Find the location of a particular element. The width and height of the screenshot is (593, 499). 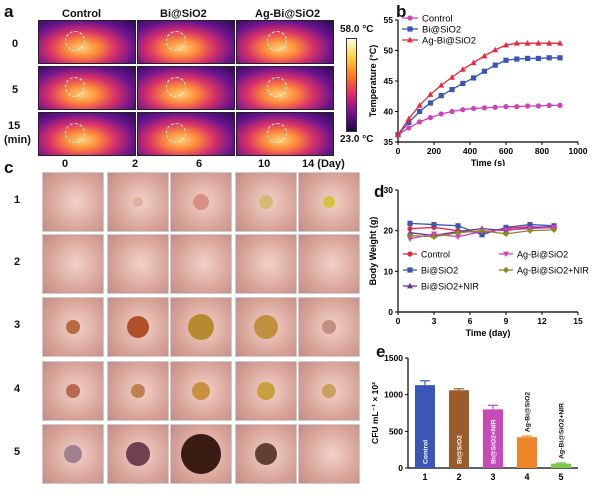

chart-d-xtick-0: 0 is located at coordinates (398, 321).